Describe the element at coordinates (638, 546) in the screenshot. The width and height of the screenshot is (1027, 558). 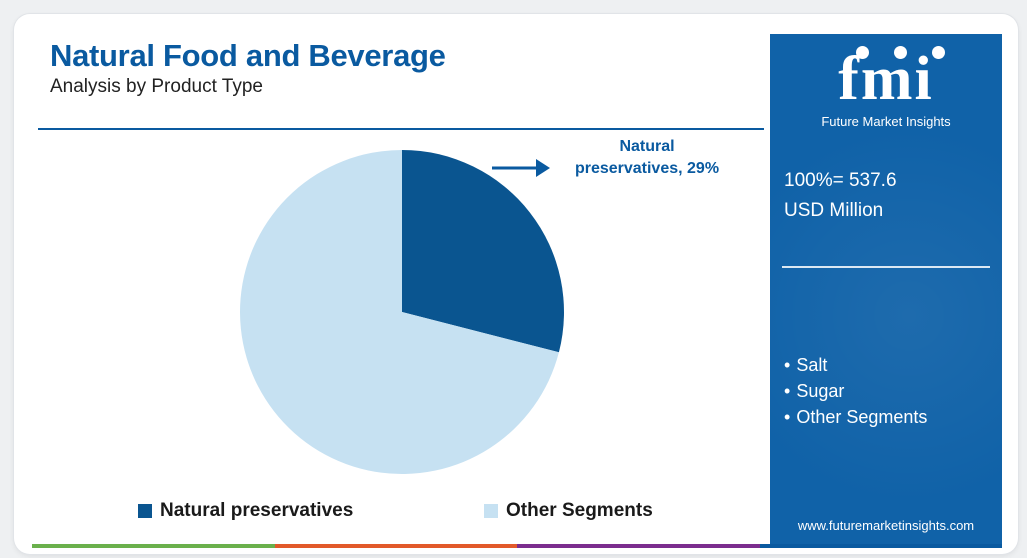
I see `bar-segment-purple` at that location.